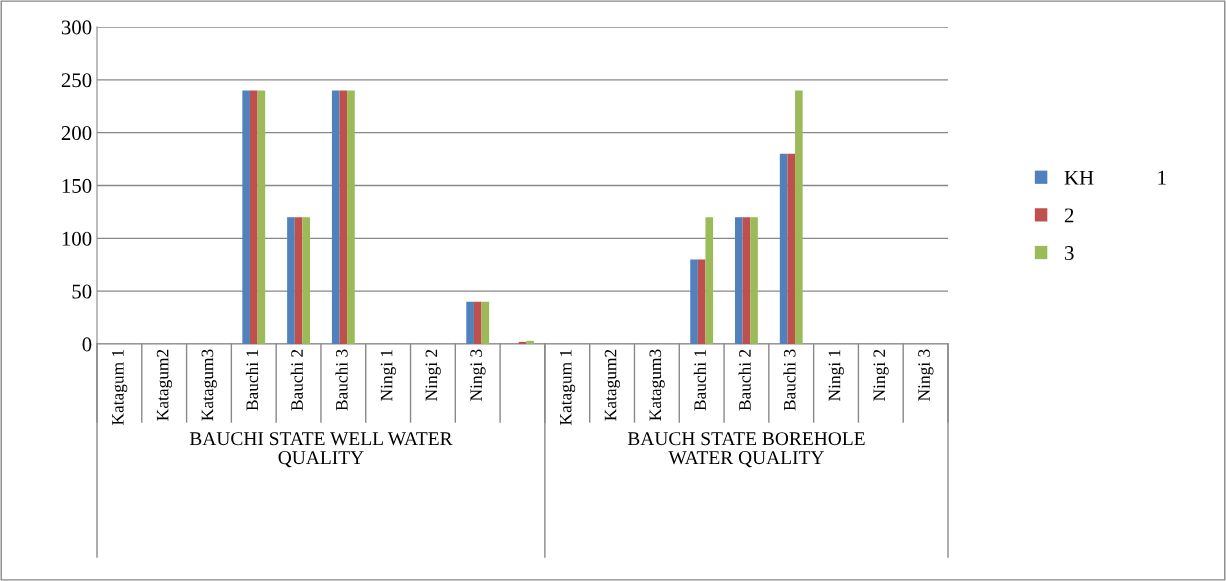 The width and height of the screenshot is (1226, 581). Describe the element at coordinates (76, 80) in the screenshot. I see `y-tick-label: 250` at that location.